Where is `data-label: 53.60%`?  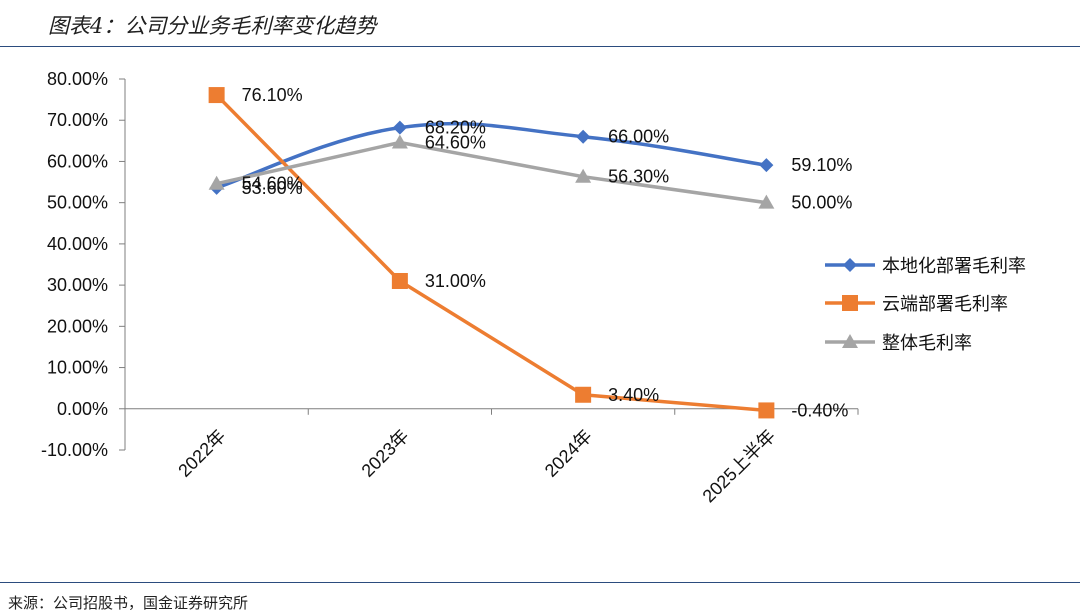
data-label: 53.60% is located at coordinates (272, 188).